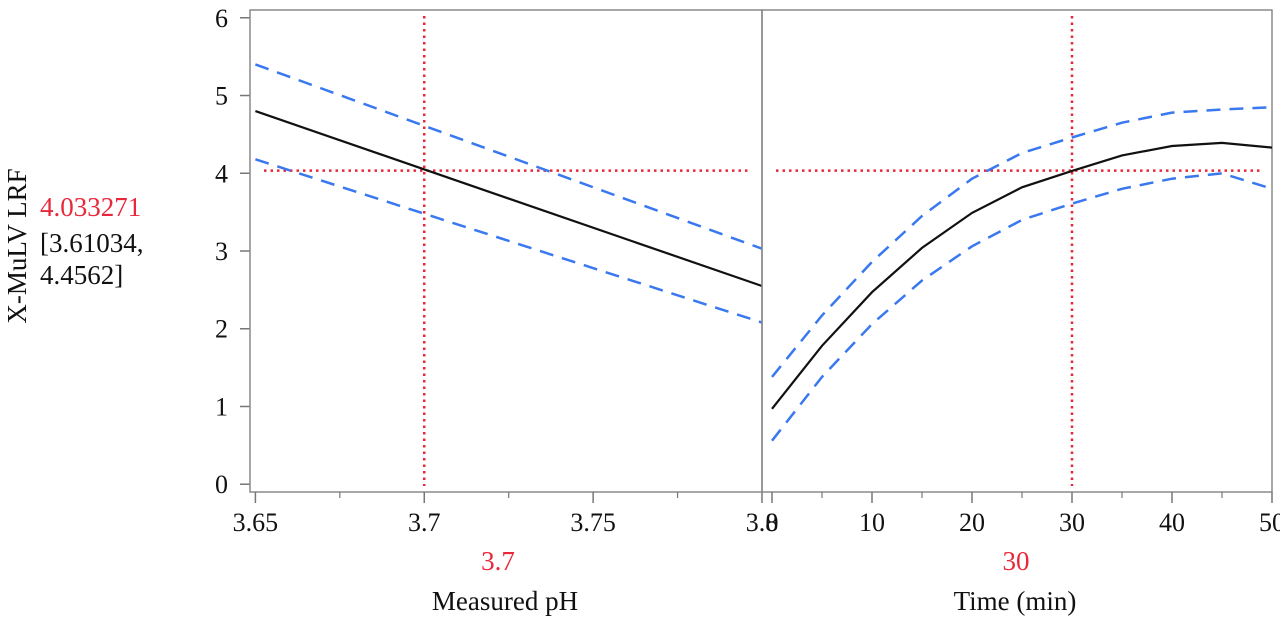 The height and width of the screenshot is (621, 1280). What do you see at coordinates (92, 243) in the screenshot?
I see `y-confidence-interval-low: [3.61034,` at bounding box center [92, 243].